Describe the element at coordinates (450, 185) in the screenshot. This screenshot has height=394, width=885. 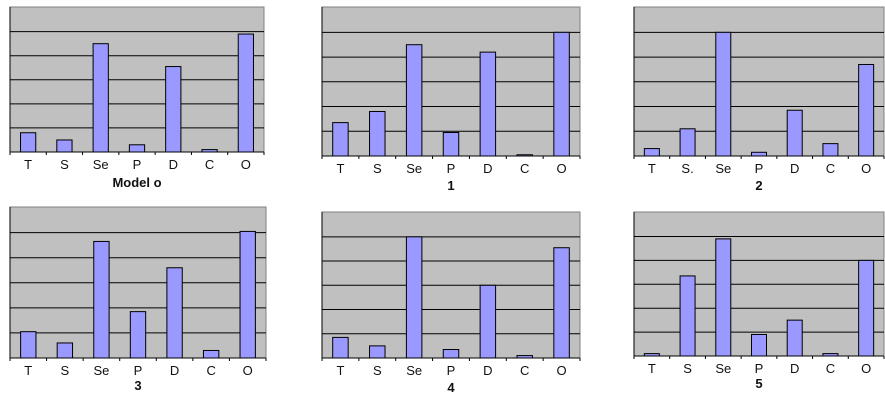
I see `chart-title: 1` at that location.